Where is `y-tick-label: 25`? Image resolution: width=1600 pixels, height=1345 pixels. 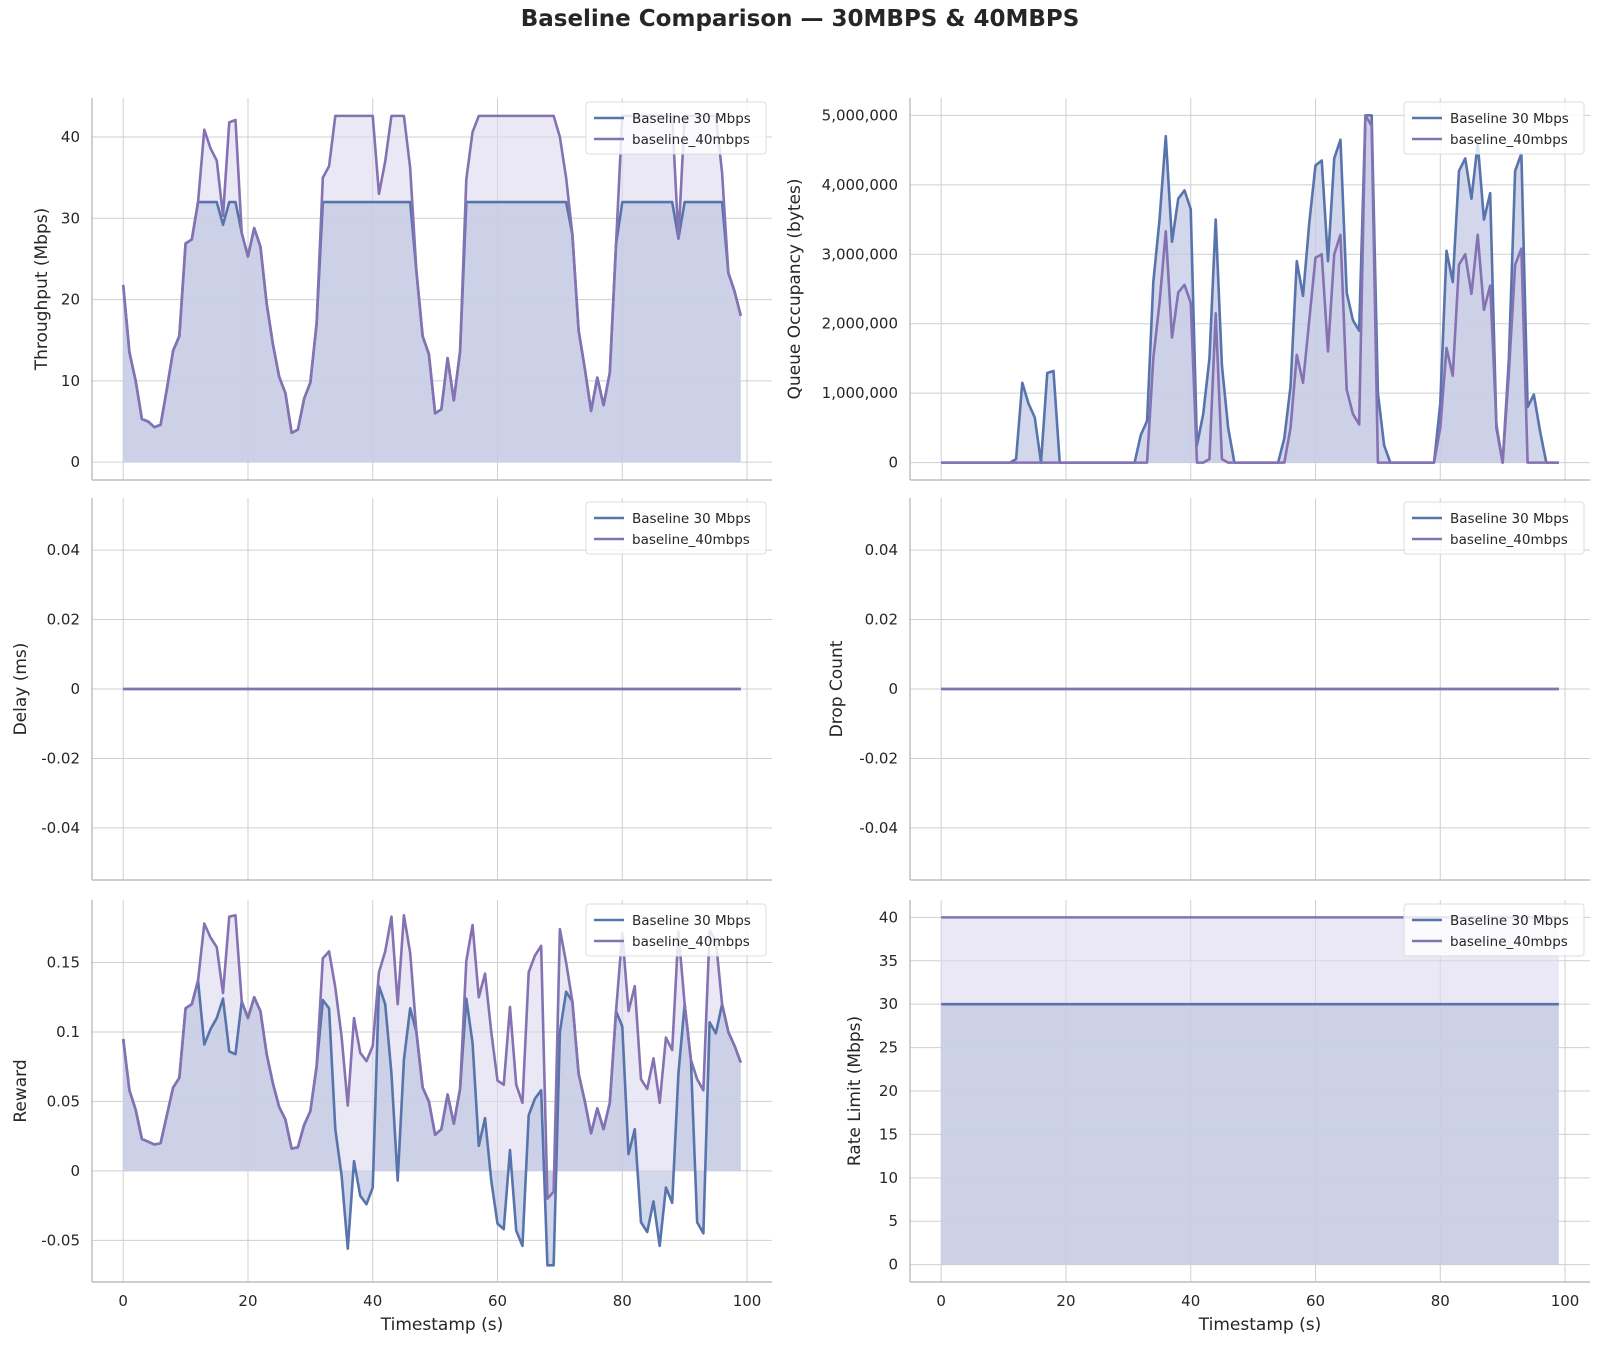 y-tick-label: 25 is located at coordinates (888, 1048).